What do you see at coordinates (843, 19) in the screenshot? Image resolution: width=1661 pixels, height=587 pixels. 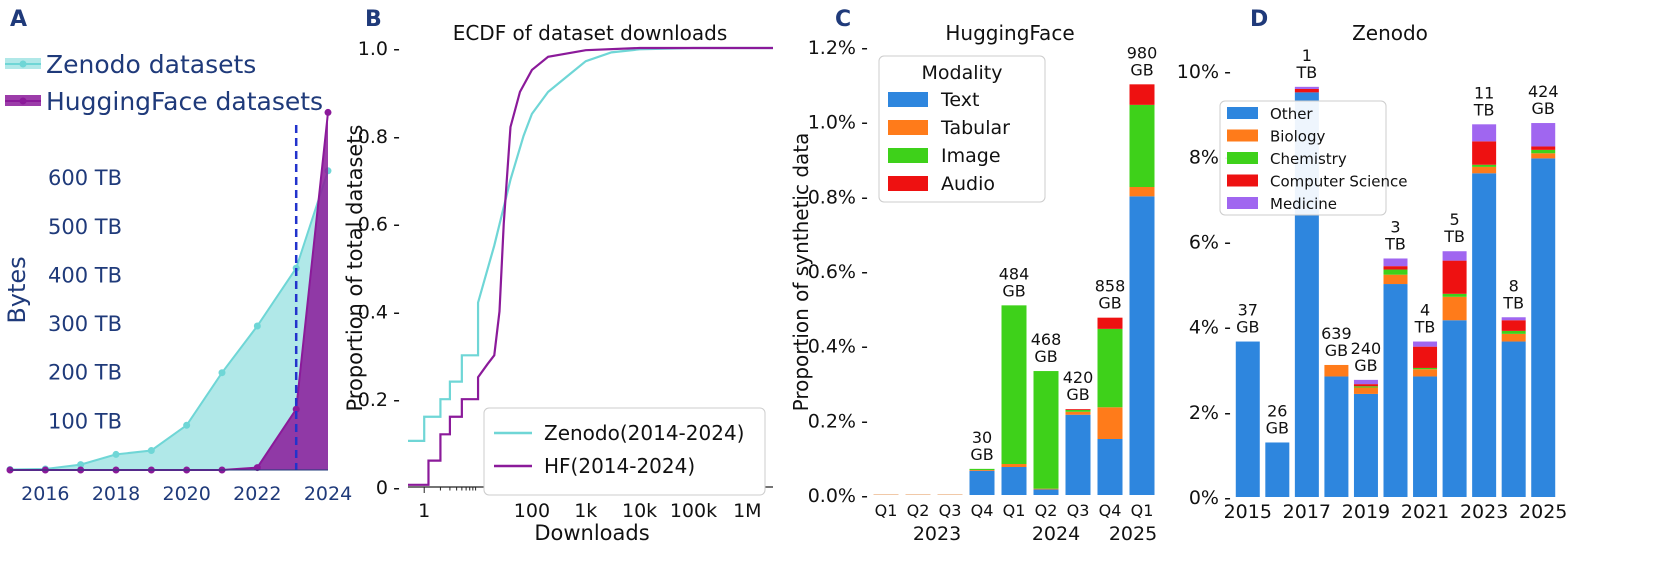 I see `panel-label-c: C` at bounding box center [843, 19].